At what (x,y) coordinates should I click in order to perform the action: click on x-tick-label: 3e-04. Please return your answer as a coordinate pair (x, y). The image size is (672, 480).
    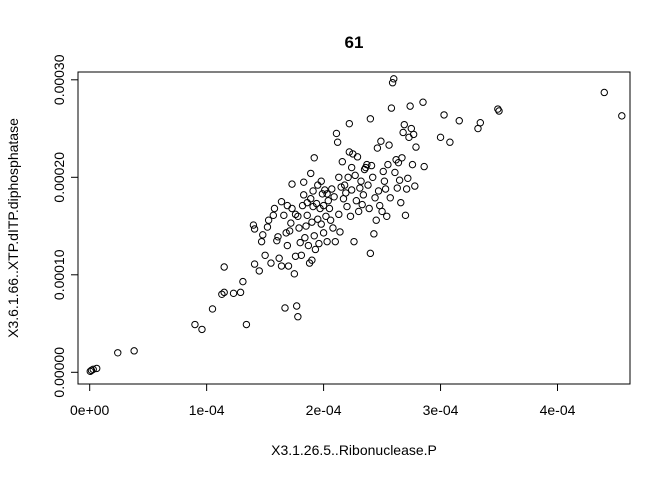
    Looking at the image, I should click on (441, 410).